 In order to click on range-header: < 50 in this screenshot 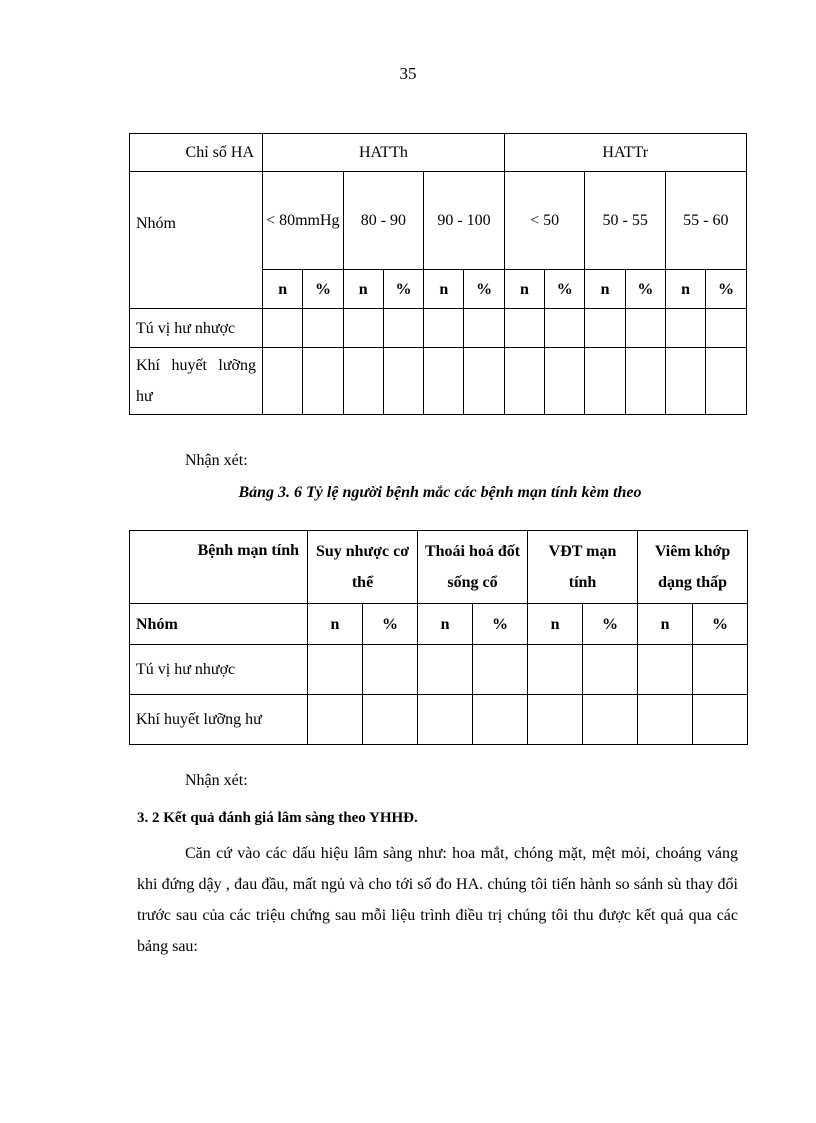, I will do `click(544, 220)`.